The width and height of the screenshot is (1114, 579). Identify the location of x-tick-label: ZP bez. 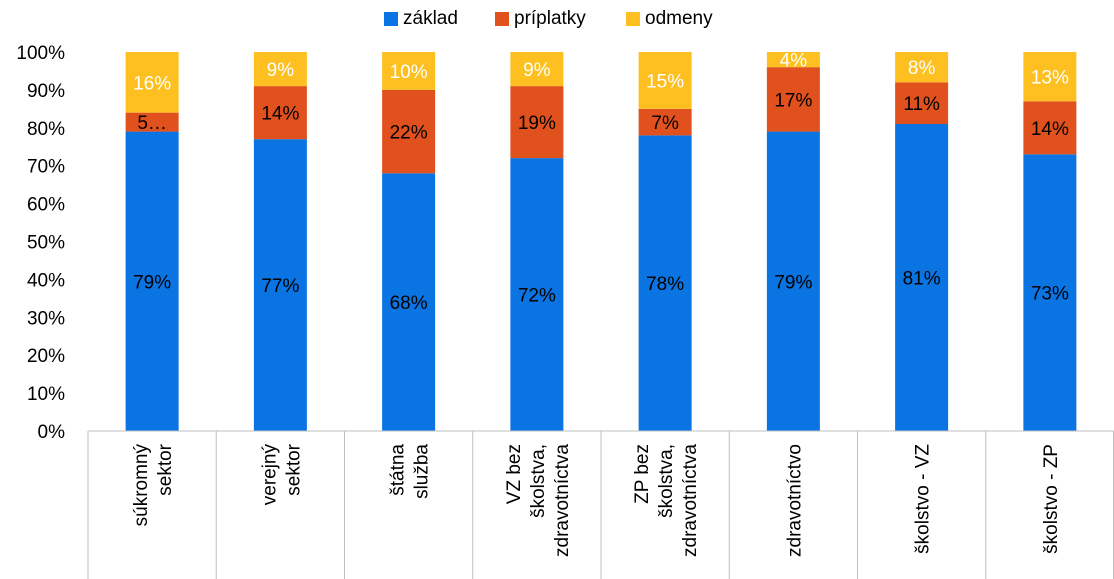
(642, 474).